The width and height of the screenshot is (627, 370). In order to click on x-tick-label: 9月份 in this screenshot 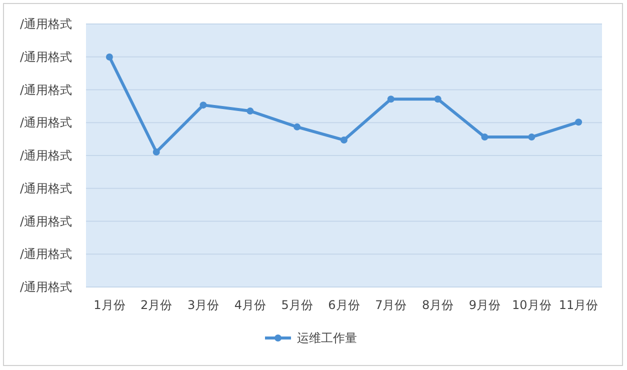, I will do `click(484, 305)`.